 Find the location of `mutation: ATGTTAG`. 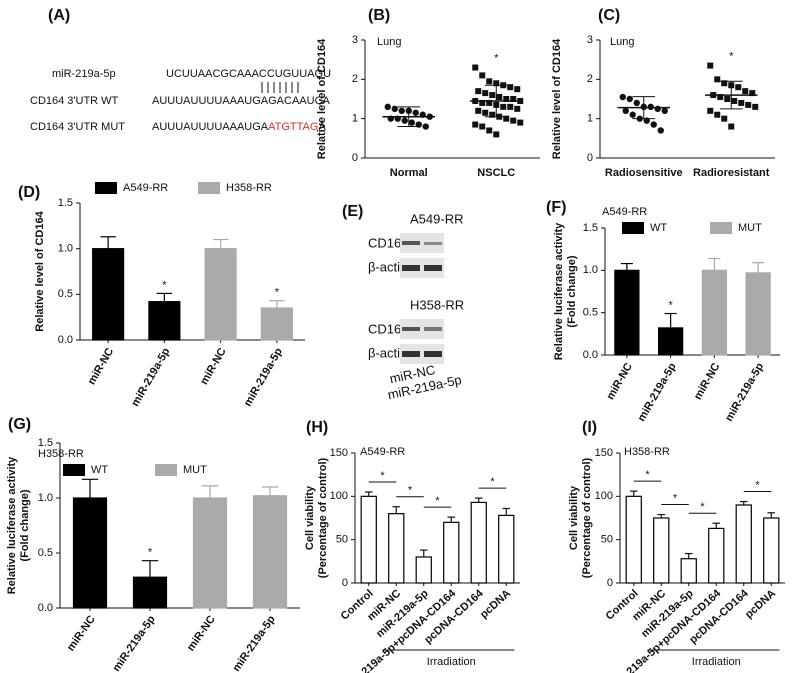

mutation: ATGTTAG is located at coordinates (293, 127).